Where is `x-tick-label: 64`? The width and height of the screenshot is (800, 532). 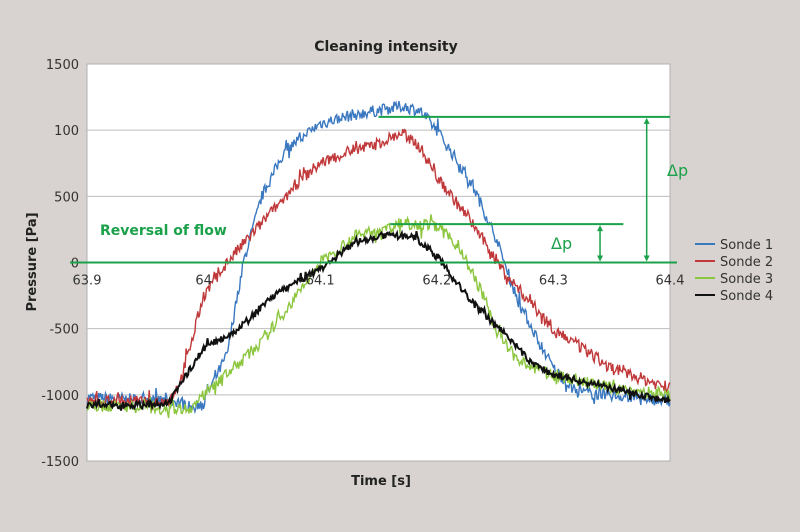 x-tick-label: 64 is located at coordinates (203, 281).